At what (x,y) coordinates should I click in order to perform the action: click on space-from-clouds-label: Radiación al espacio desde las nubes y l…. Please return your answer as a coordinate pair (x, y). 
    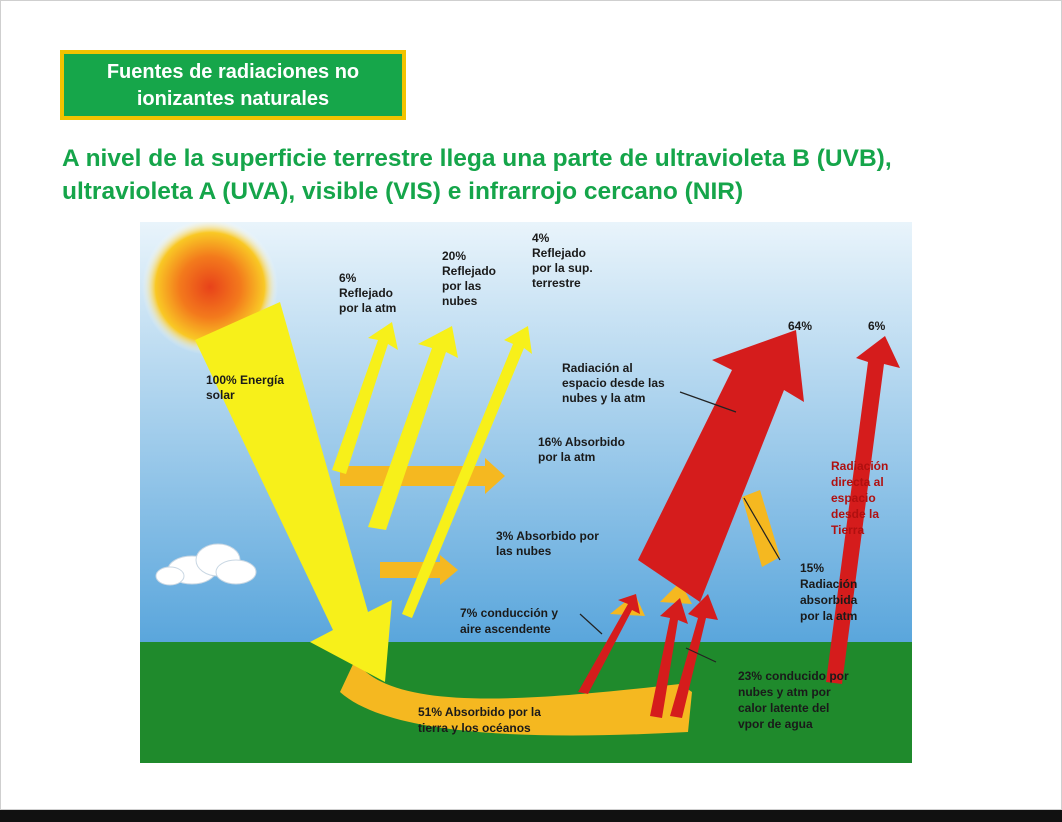
    Looking at the image, I should click on (615, 383).